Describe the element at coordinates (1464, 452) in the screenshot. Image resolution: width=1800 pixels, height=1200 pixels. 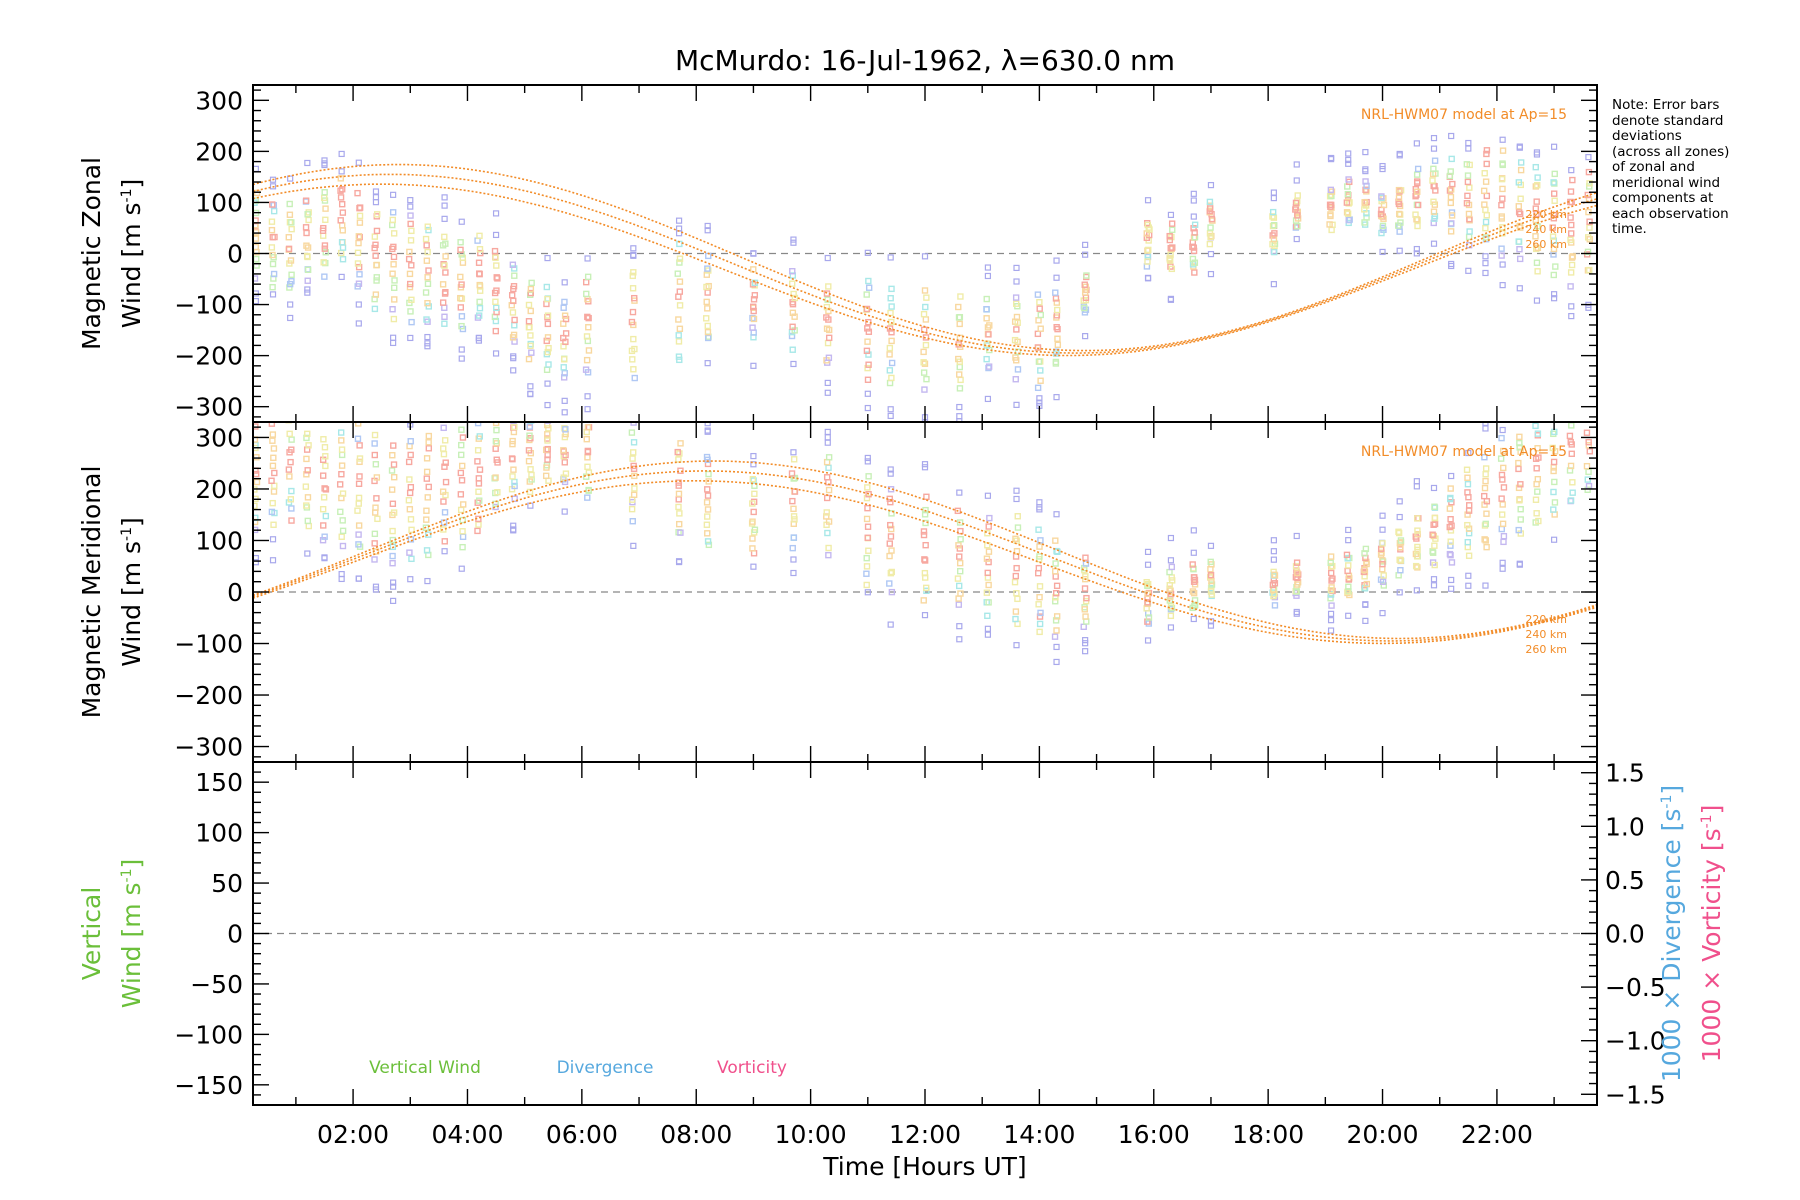
I see `model-label: NRL-HWM07 model at Ap=15` at that location.